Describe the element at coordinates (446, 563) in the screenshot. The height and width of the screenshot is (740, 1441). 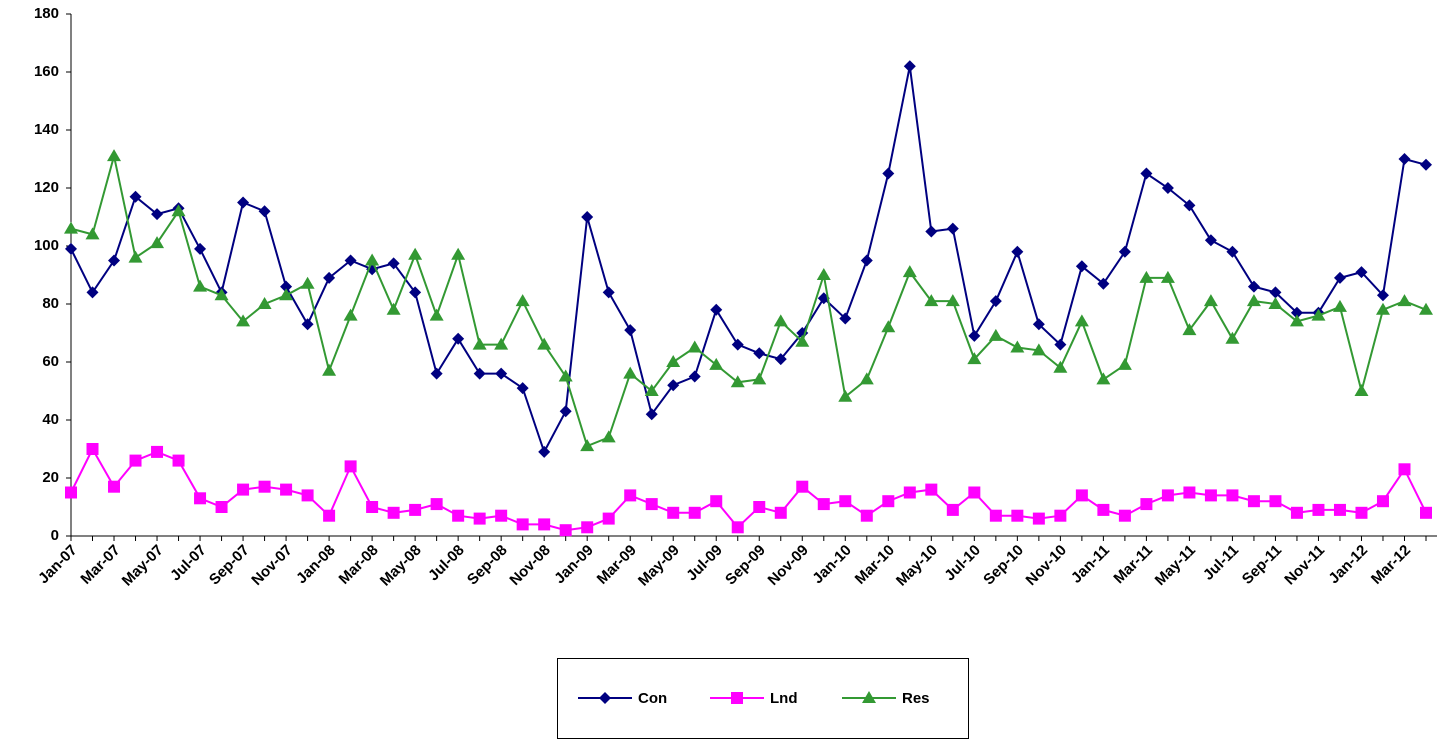
I see `x-tick-label: Jul-08` at that location.